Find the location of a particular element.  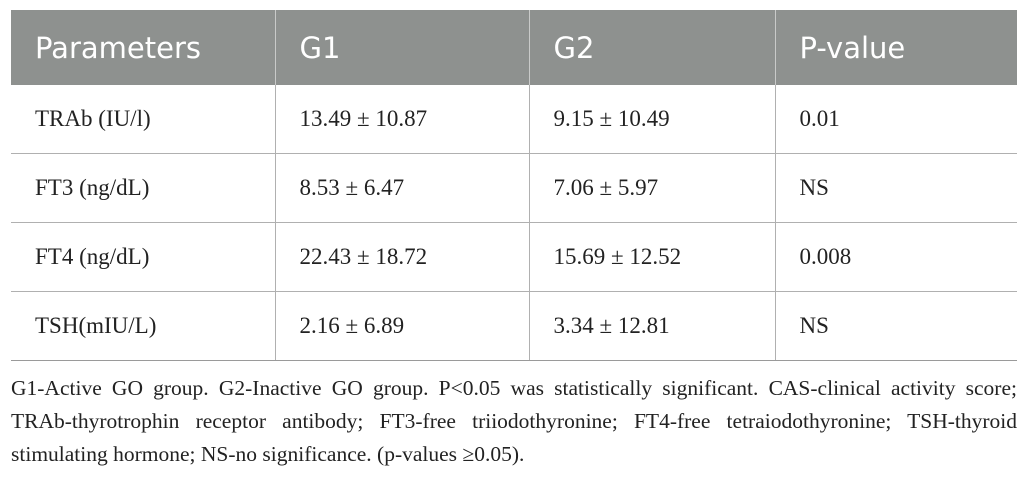

cell-g2: 9.15 ± 10.49 is located at coordinates (651, 119).